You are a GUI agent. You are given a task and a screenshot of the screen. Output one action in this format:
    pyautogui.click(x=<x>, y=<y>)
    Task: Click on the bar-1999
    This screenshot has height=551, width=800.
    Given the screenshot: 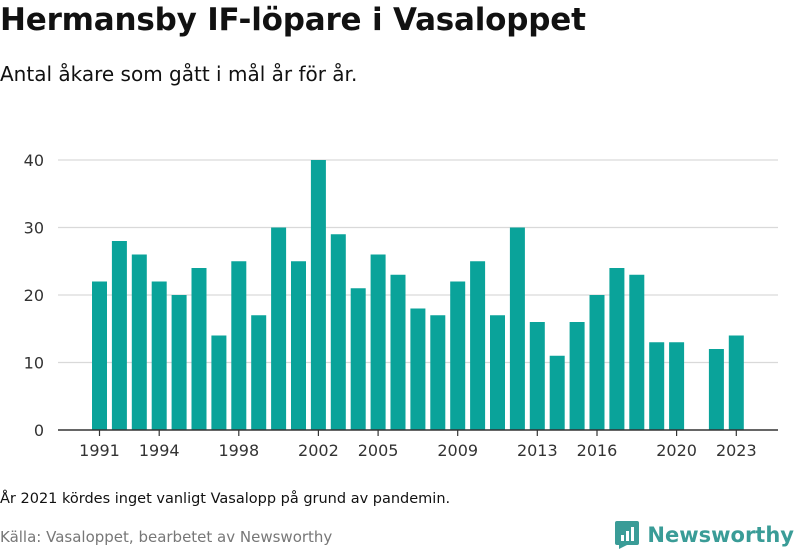 What is the action you would take?
    pyautogui.click(x=259, y=372)
    